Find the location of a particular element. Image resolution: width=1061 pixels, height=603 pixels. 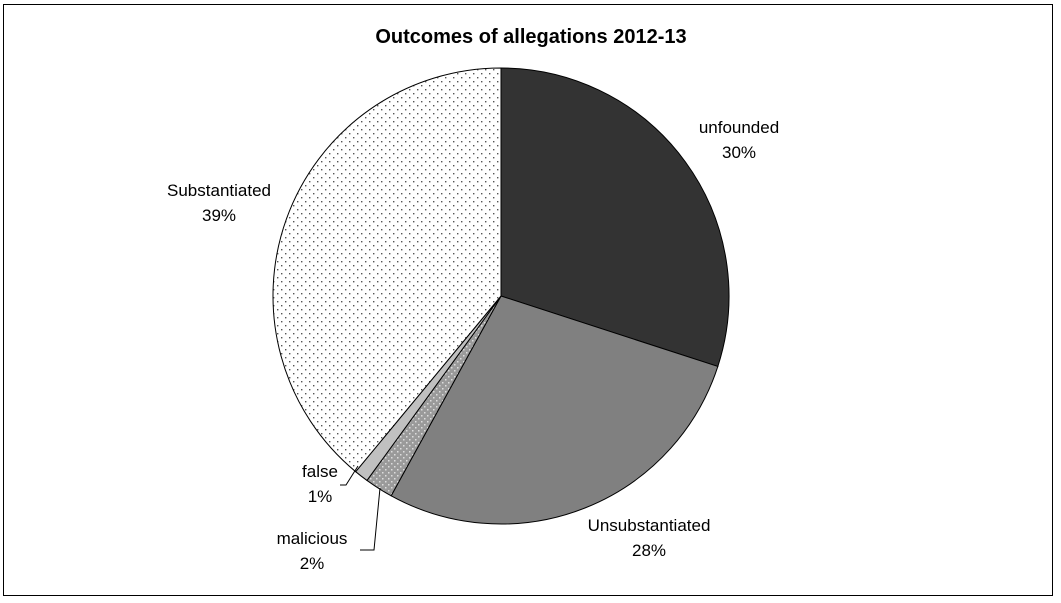

pie-slice-substantiated is located at coordinates (387, 270).